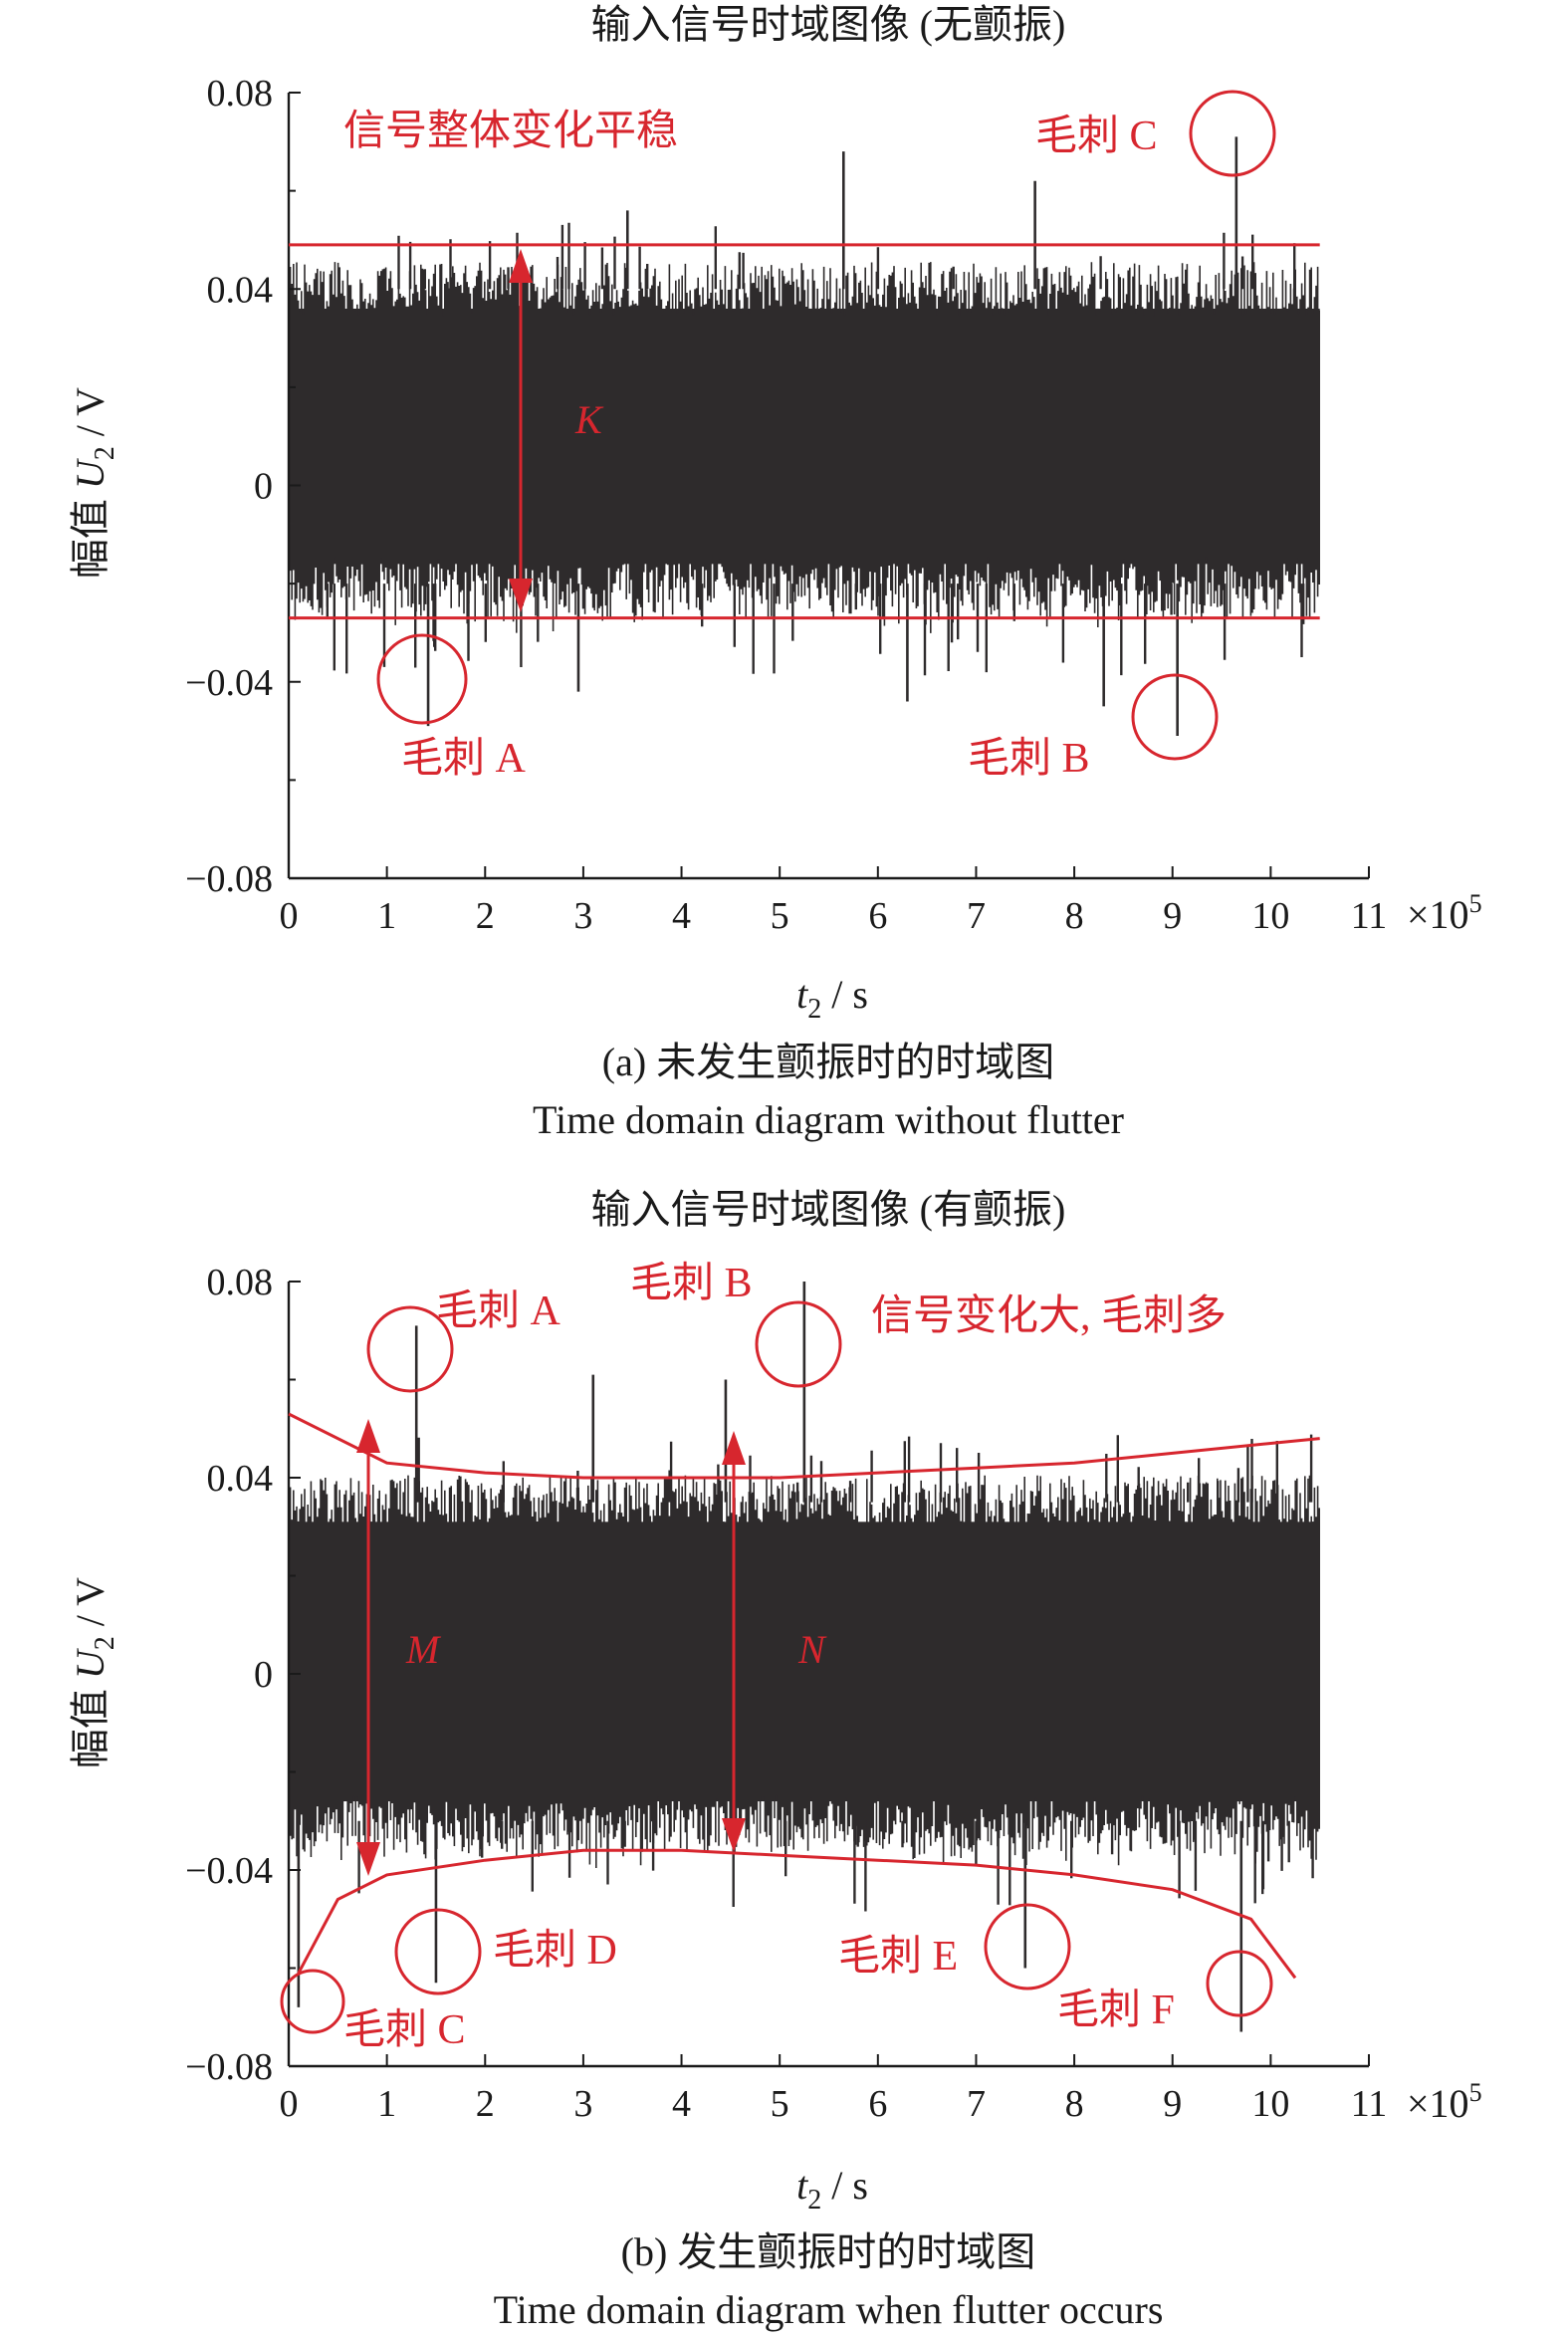 This screenshot has width=1568, height=2340. What do you see at coordinates (1027, 1946) in the screenshot?
I see `spike-circle-e` at bounding box center [1027, 1946].